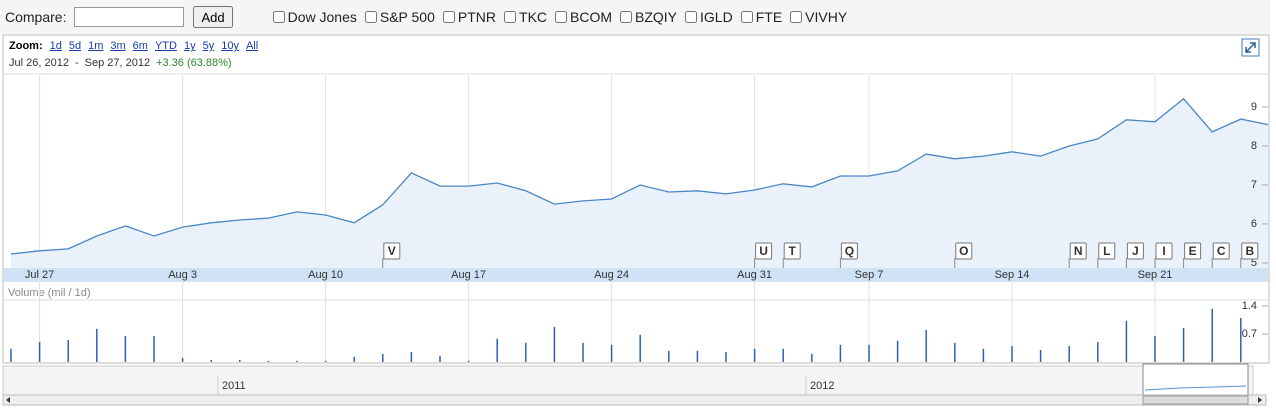 The image size is (1276, 415). I want to click on compare-option: FTE, so click(761, 17).